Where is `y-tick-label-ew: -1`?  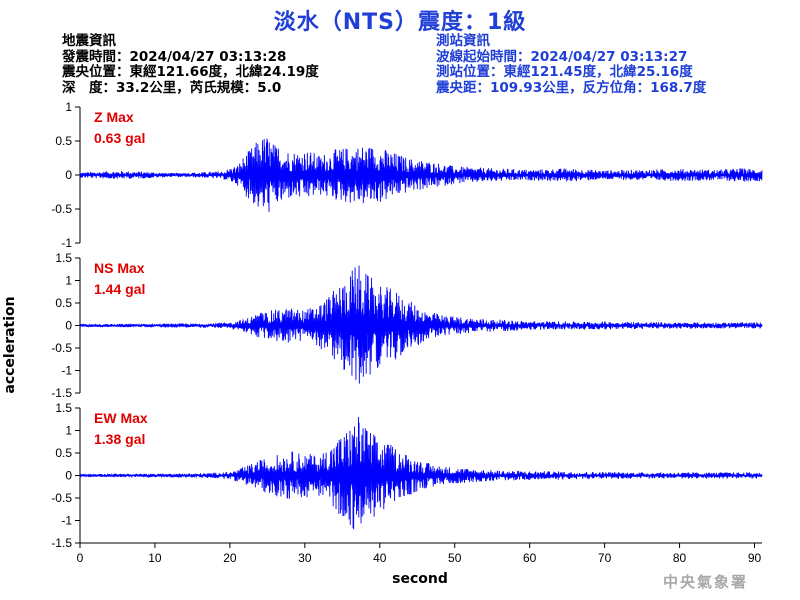 y-tick-label-ew: -1 is located at coordinates (66, 521).